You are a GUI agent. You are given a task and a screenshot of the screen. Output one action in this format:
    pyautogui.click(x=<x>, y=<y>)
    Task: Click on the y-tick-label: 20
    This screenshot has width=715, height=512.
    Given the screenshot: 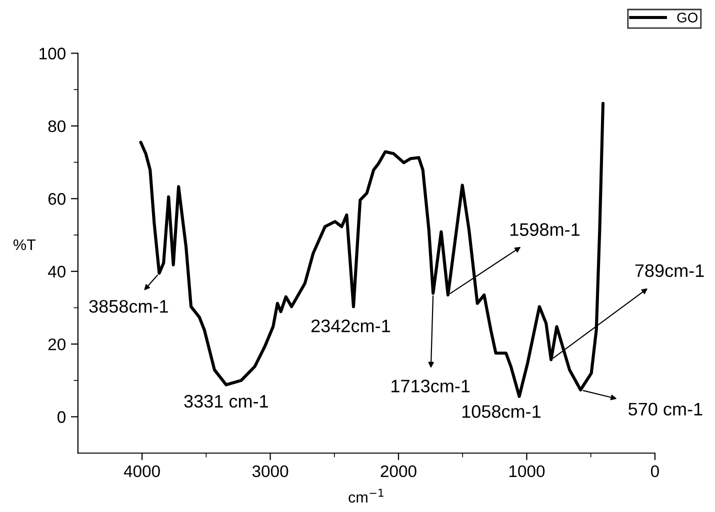 What is the action you would take?
    pyautogui.click(x=57, y=344)
    